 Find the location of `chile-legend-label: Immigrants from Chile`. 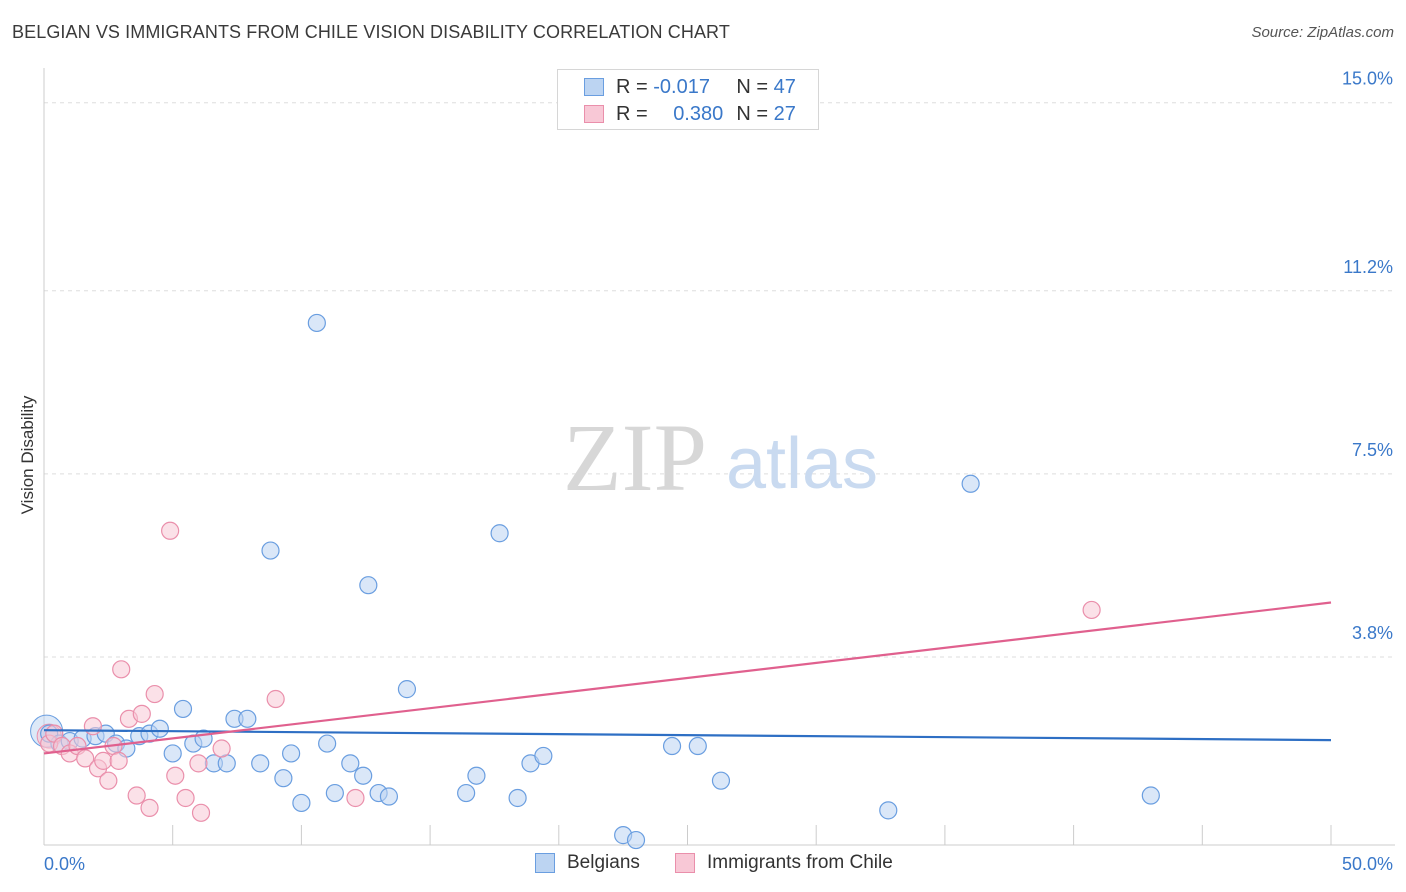

chile-legend-label: Immigrants from Chile is located at coordinates (800, 862).